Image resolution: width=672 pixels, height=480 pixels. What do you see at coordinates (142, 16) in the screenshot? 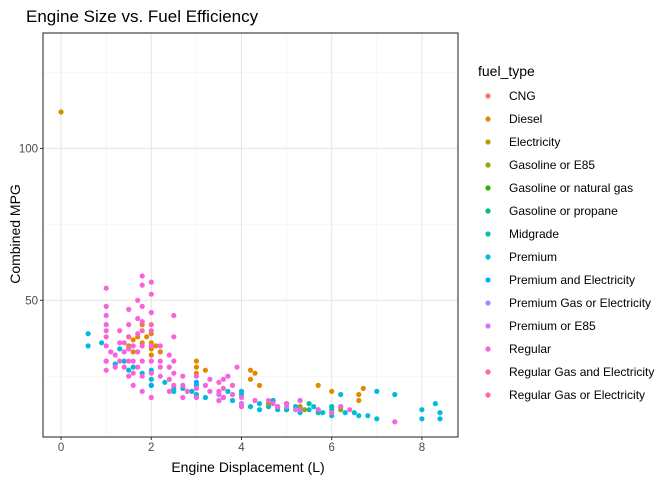
I see `chart-title: Engine Size vs. Fuel Efficiency` at bounding box center [142, 16].